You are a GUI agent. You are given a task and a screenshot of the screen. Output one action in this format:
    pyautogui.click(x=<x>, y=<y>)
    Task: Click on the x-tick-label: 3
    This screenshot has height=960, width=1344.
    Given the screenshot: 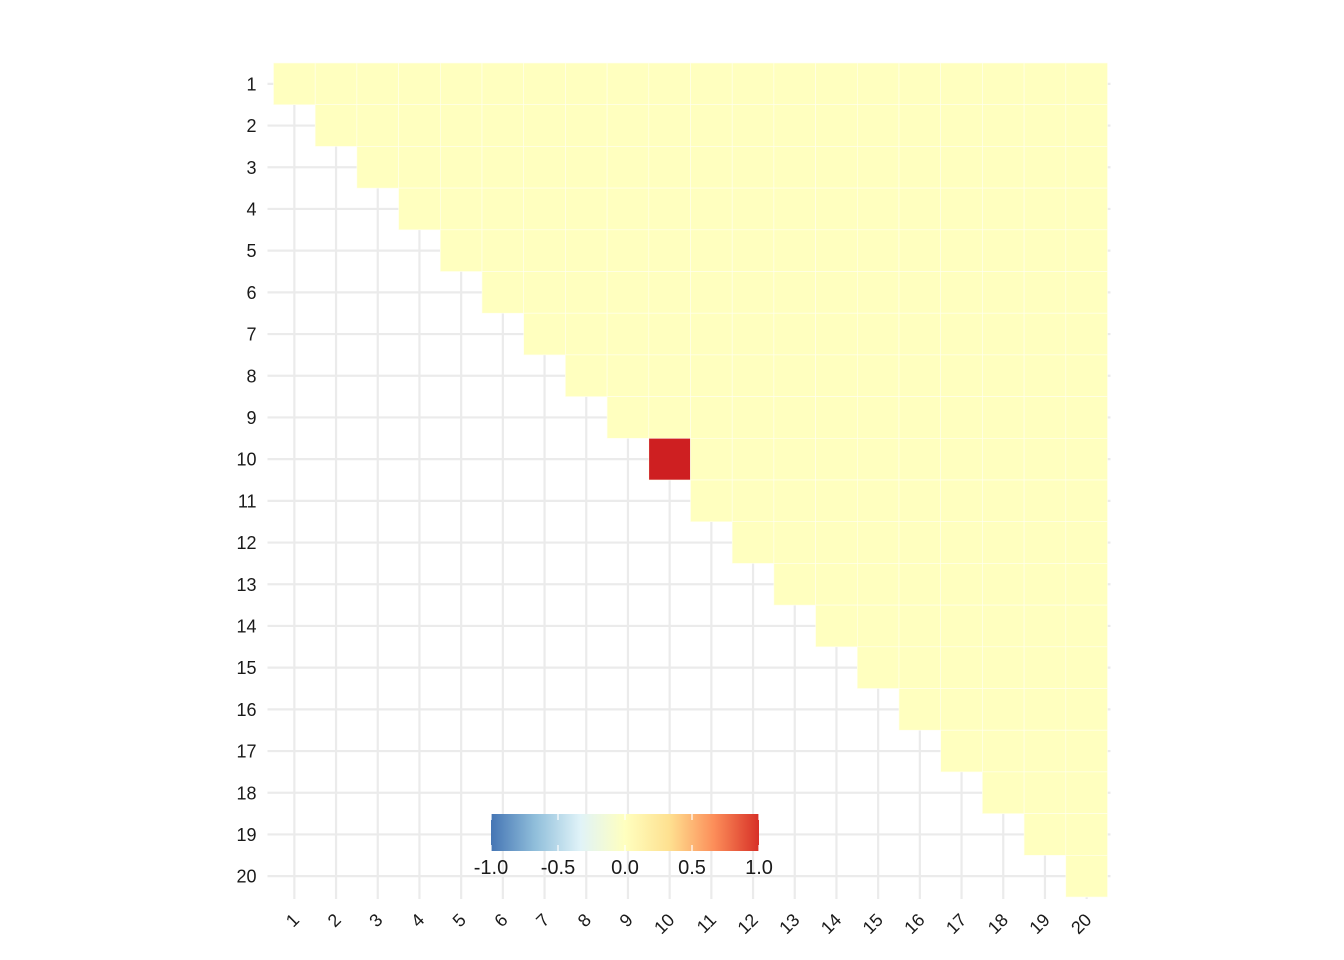 What is the action you would take?
    pyautogui.click(x=375, y=920)
    